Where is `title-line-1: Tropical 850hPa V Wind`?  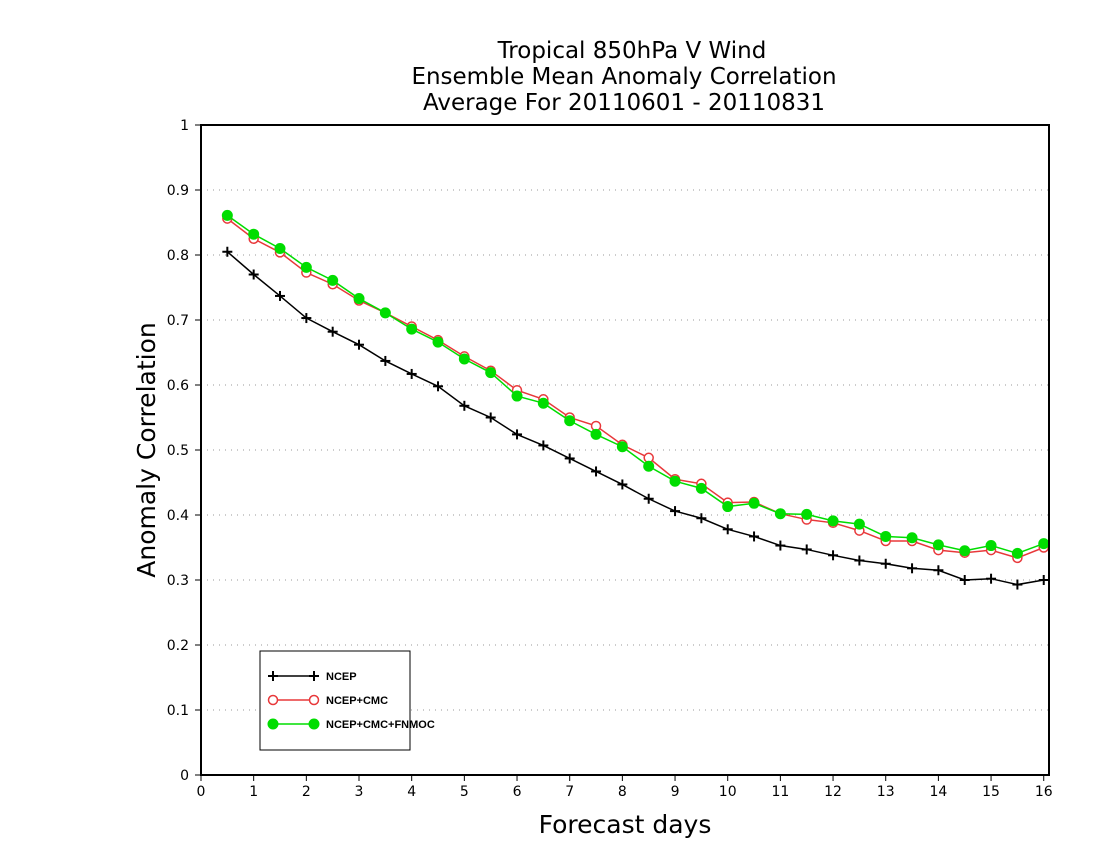
title-line-1: Tropical 850hPa V Wind is located at coordinates (632, 51).